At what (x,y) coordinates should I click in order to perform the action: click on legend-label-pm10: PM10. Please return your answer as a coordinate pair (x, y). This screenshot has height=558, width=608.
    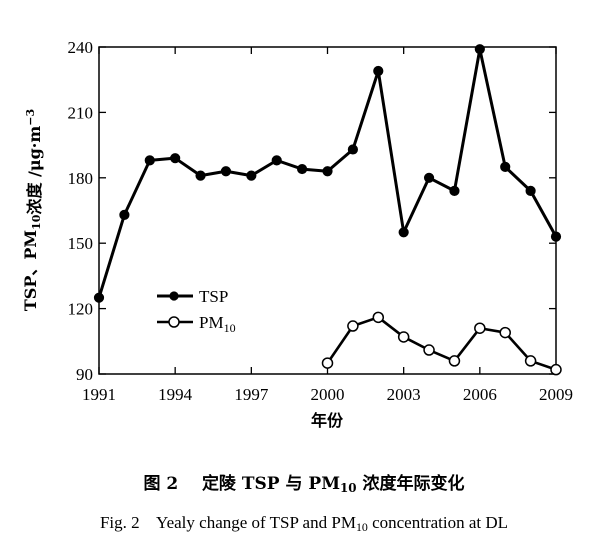
    Looking at the image, I should click on (217, 324).